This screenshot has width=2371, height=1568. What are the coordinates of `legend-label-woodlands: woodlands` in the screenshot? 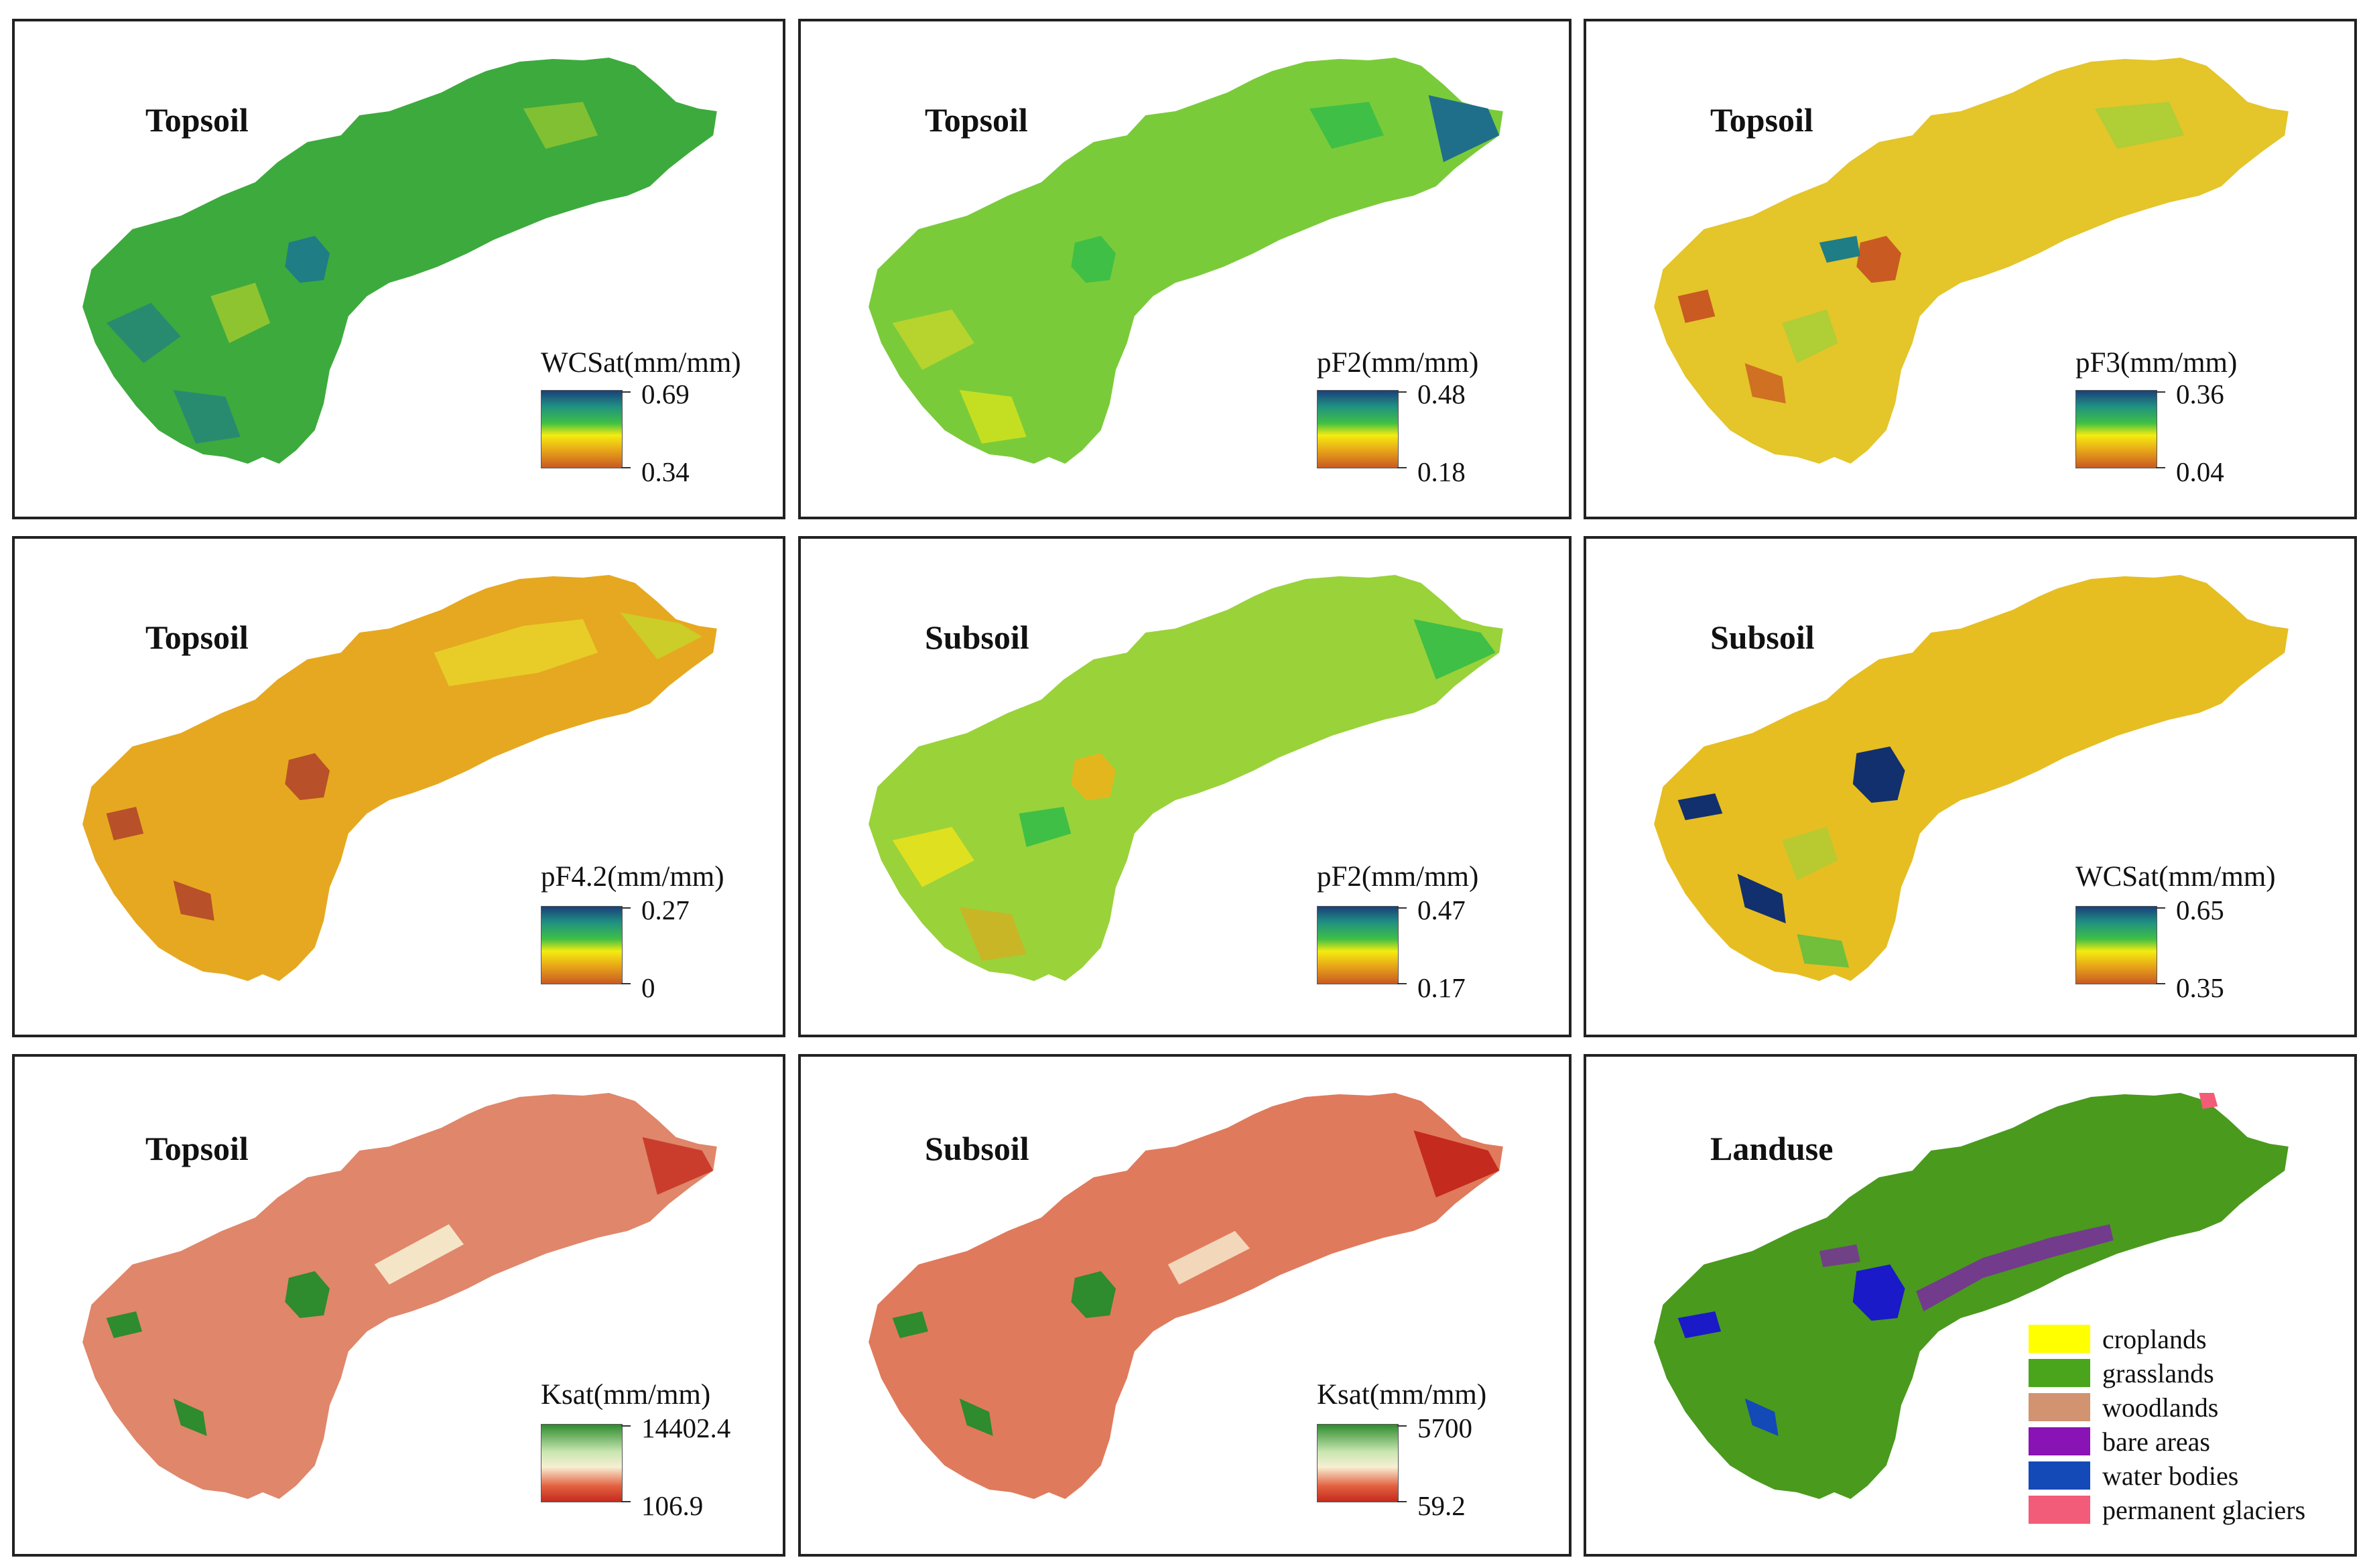 It's located at (2160, 1407).